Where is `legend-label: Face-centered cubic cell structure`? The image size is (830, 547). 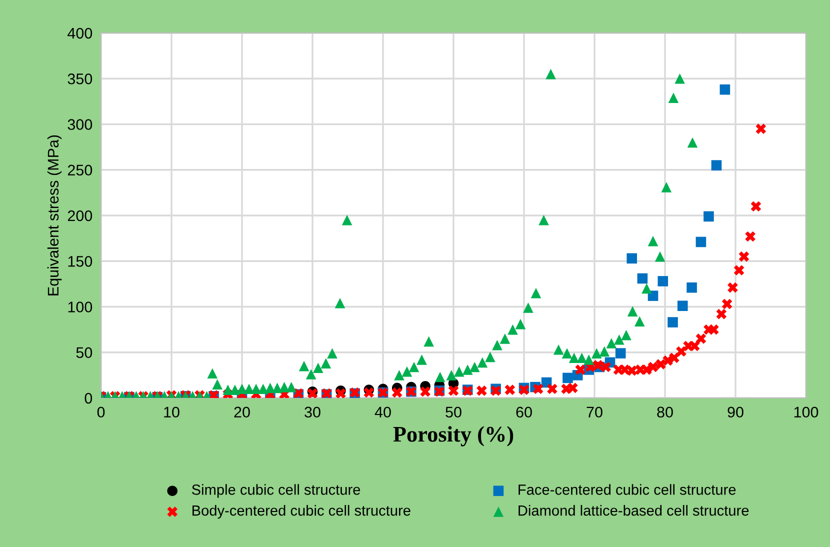 legend-label: Face-centered cubic cell structure is located at coordinates (627, 489).